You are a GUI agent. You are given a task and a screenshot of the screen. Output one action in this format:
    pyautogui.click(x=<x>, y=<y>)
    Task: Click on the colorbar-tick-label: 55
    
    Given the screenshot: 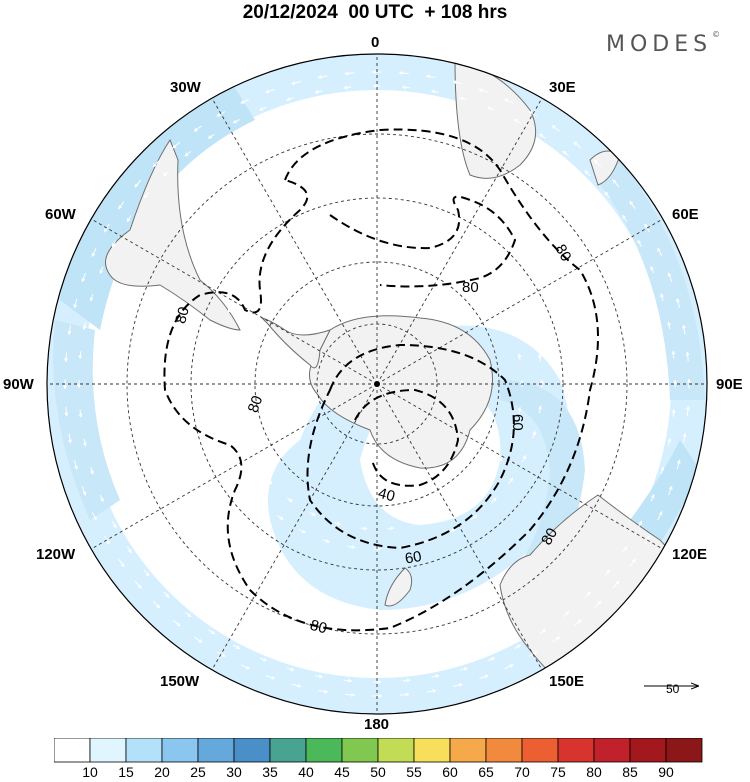 What is the action you would take?
    pyautogui.click(x=414, y=772)
    